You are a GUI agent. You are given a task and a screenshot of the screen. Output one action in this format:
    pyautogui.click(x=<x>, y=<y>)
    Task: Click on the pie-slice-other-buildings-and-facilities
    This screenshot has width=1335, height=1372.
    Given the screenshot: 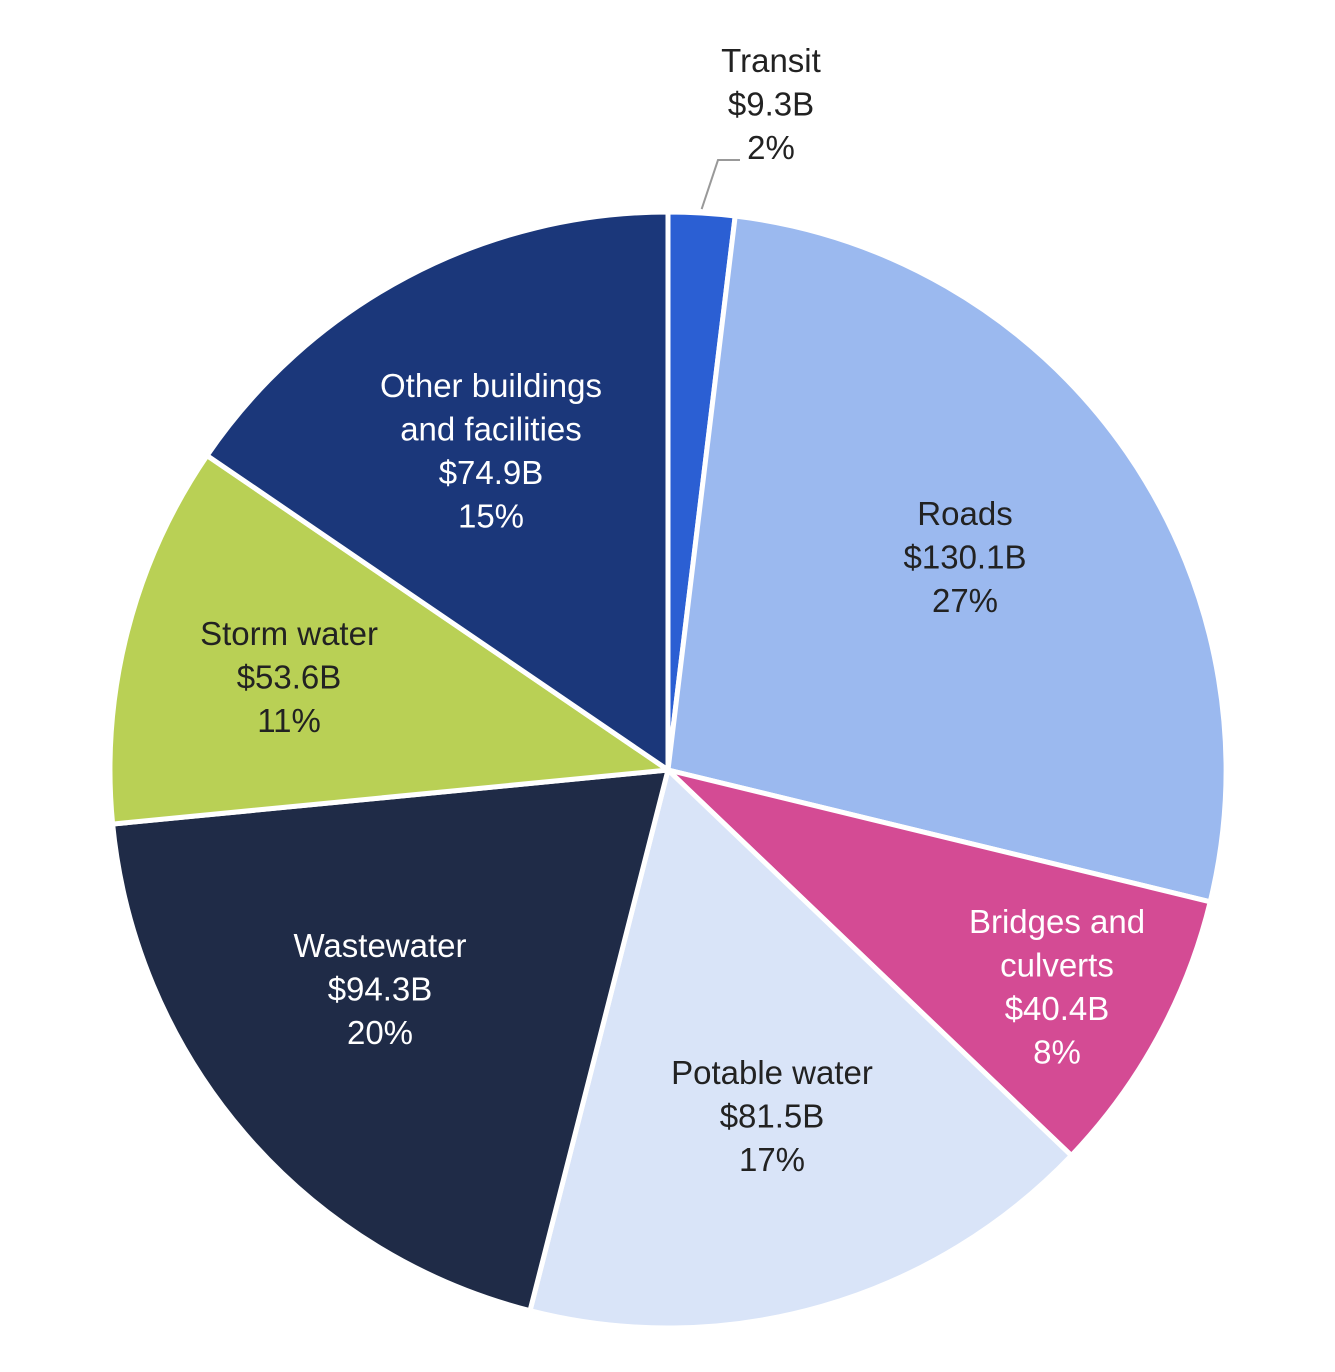 What is the action you would take?
    pyautogui.click(x=437, y=491)
    